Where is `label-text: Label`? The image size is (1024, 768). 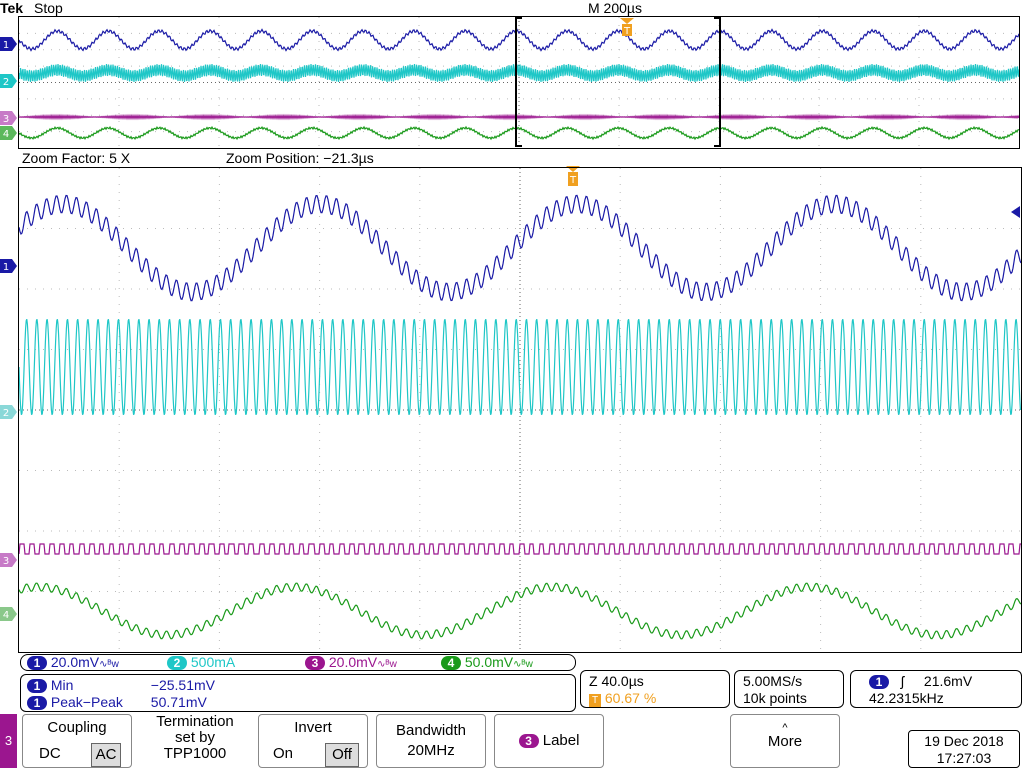
label-text: Label is located at coordinates (561, 740).